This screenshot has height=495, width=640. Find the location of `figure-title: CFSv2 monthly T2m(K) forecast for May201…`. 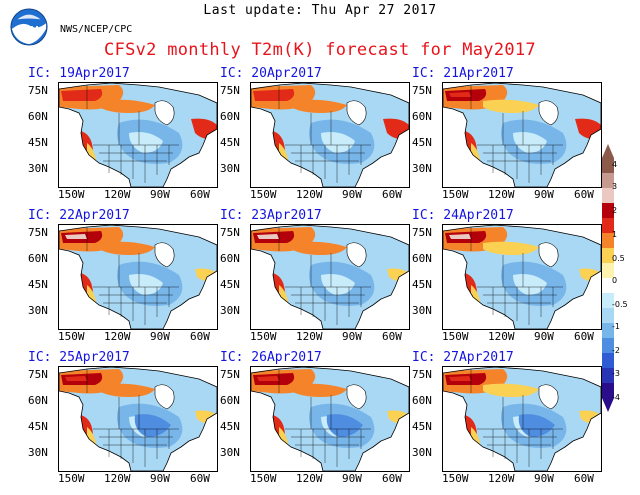

figure-title: CFSv2 monthly T2m(K) forecast for May201… is located at coordinates (320, 50).